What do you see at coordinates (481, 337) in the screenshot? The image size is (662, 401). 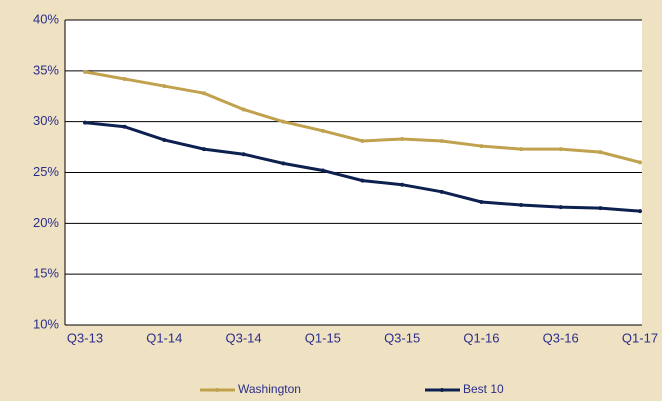 I see `x-tick-label: Q1-16` at bounding box center [481, 337].